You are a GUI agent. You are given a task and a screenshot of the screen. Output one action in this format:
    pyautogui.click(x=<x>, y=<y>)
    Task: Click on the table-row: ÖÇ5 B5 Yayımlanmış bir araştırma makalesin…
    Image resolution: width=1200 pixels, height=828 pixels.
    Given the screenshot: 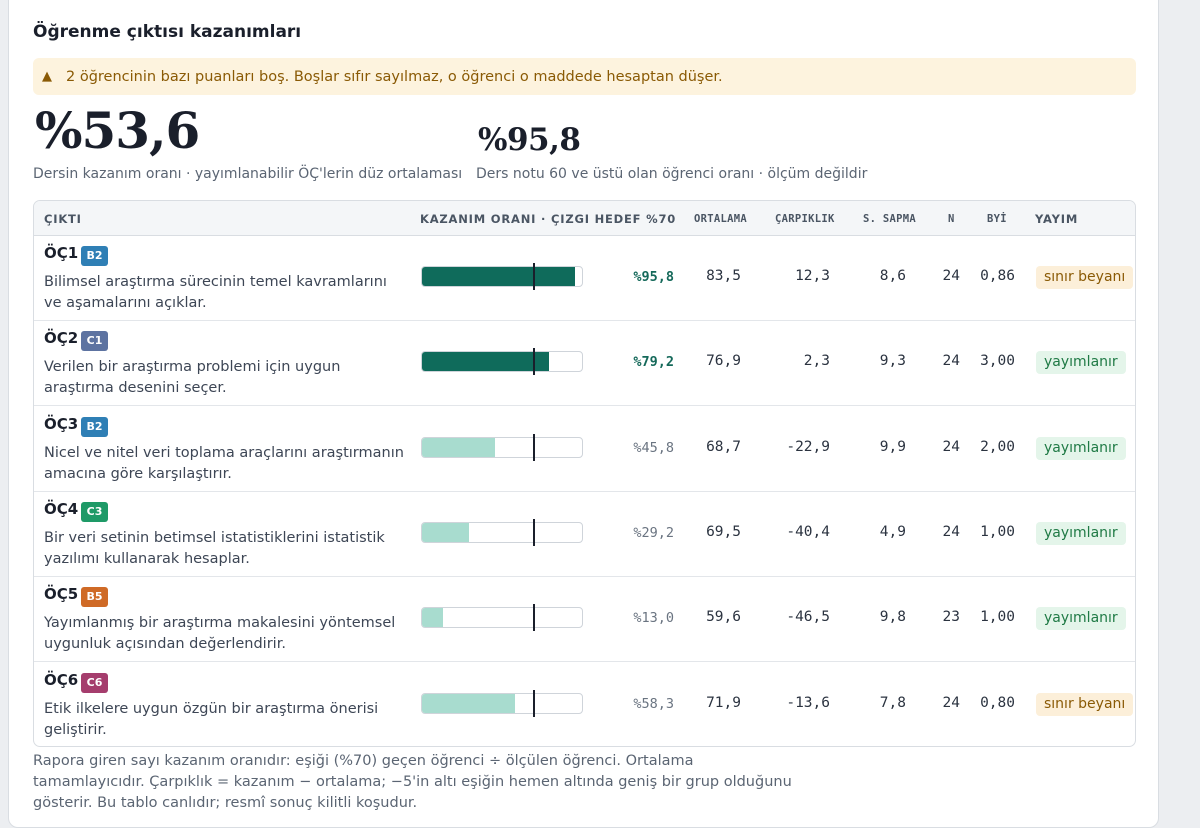 What is the action you would take?
    pyautogui.click(x=584, y=619)
    